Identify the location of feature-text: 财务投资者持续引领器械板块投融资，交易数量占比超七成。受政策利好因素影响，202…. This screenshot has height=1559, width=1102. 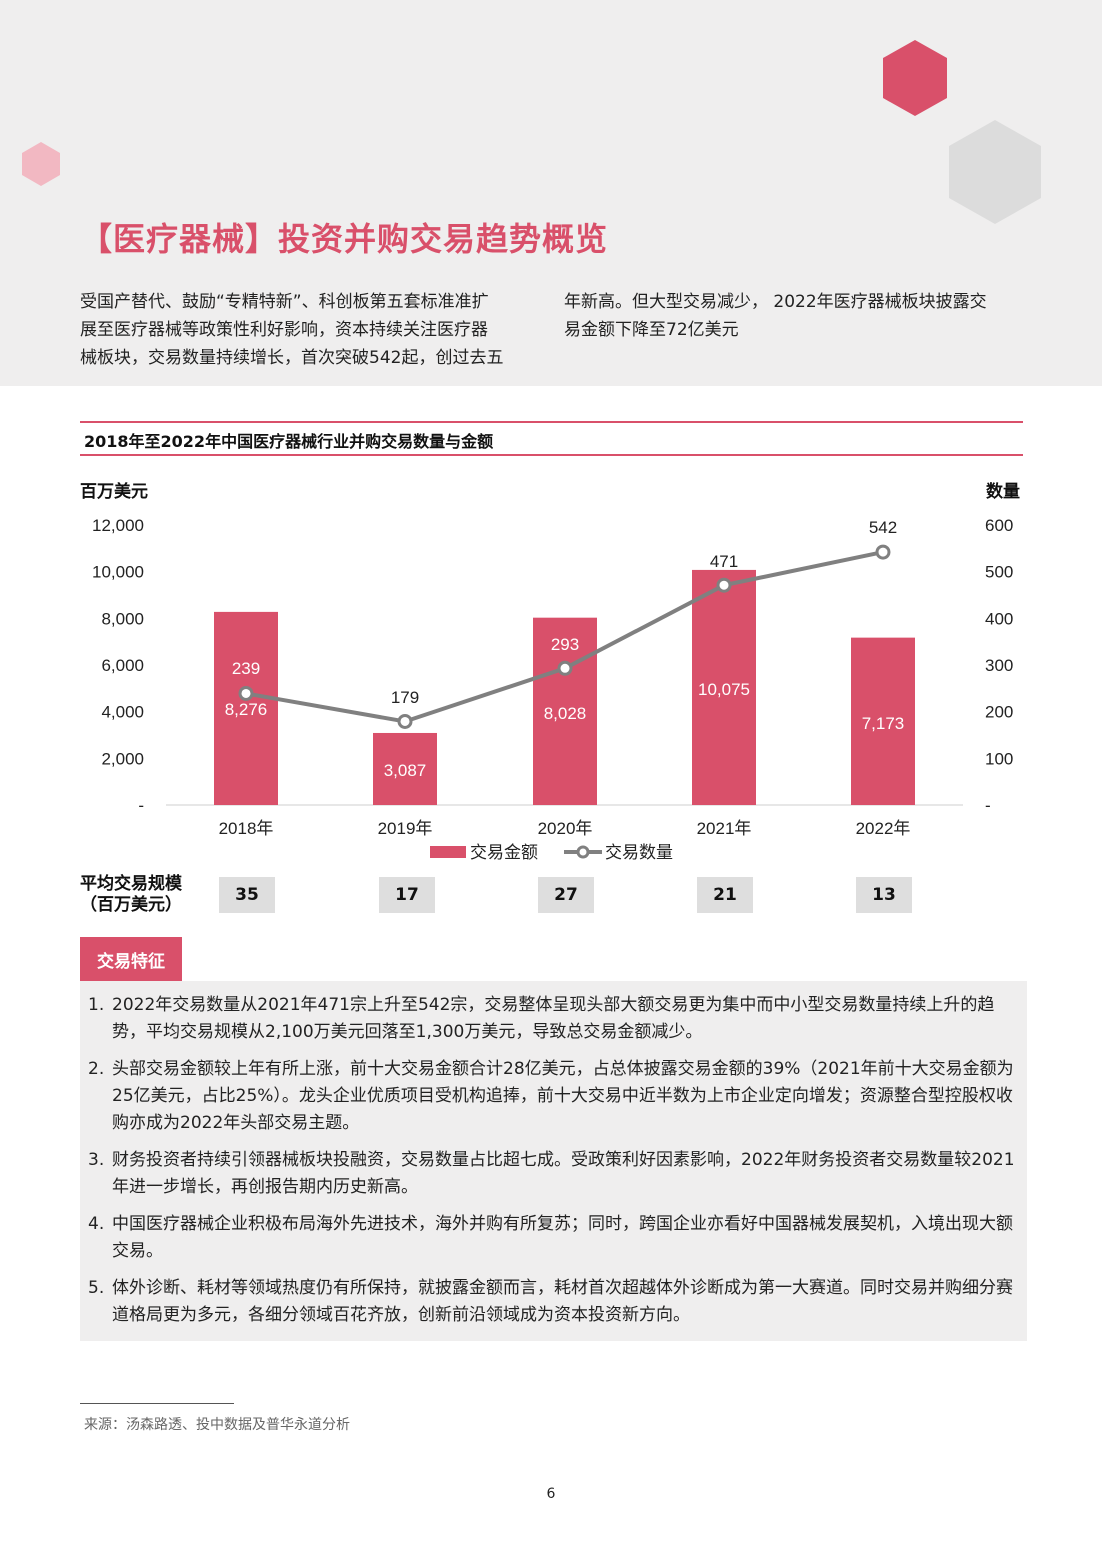
(563, 1173).